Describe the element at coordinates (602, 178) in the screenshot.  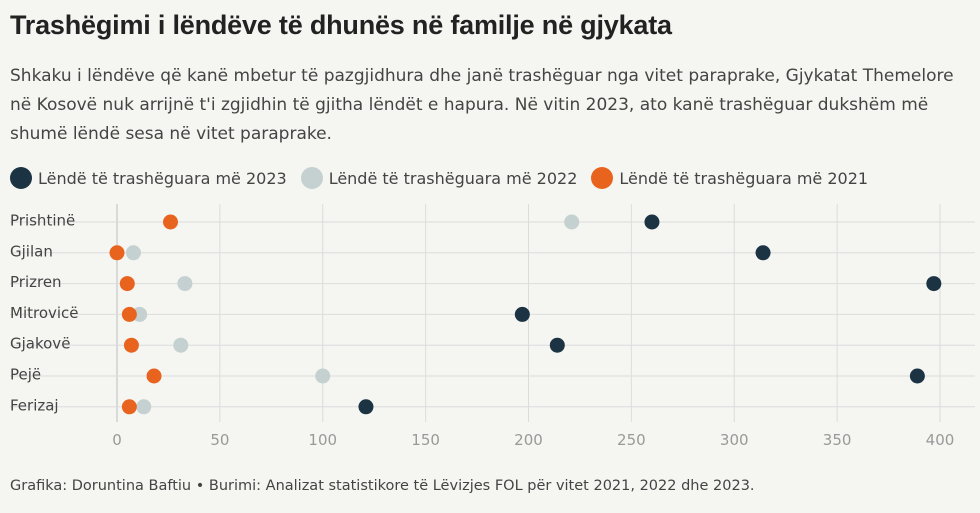
I see `legend-dot-2021` at that location.